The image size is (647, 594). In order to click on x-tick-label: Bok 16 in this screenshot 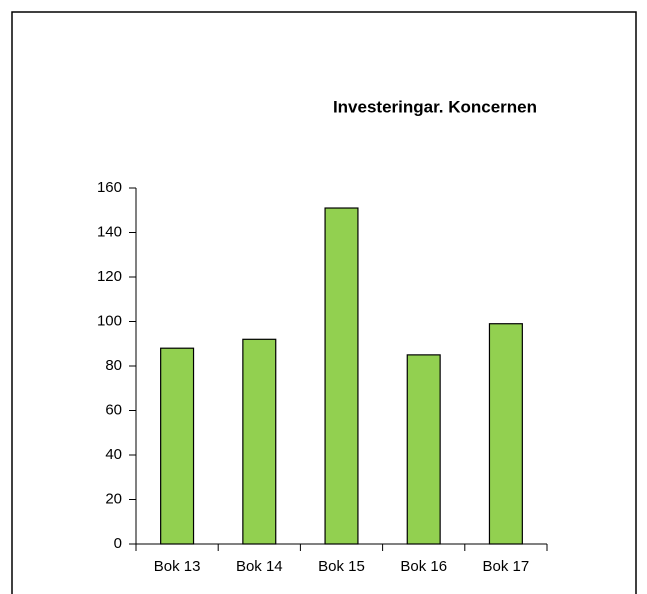, I will do `click(423, 566)`.